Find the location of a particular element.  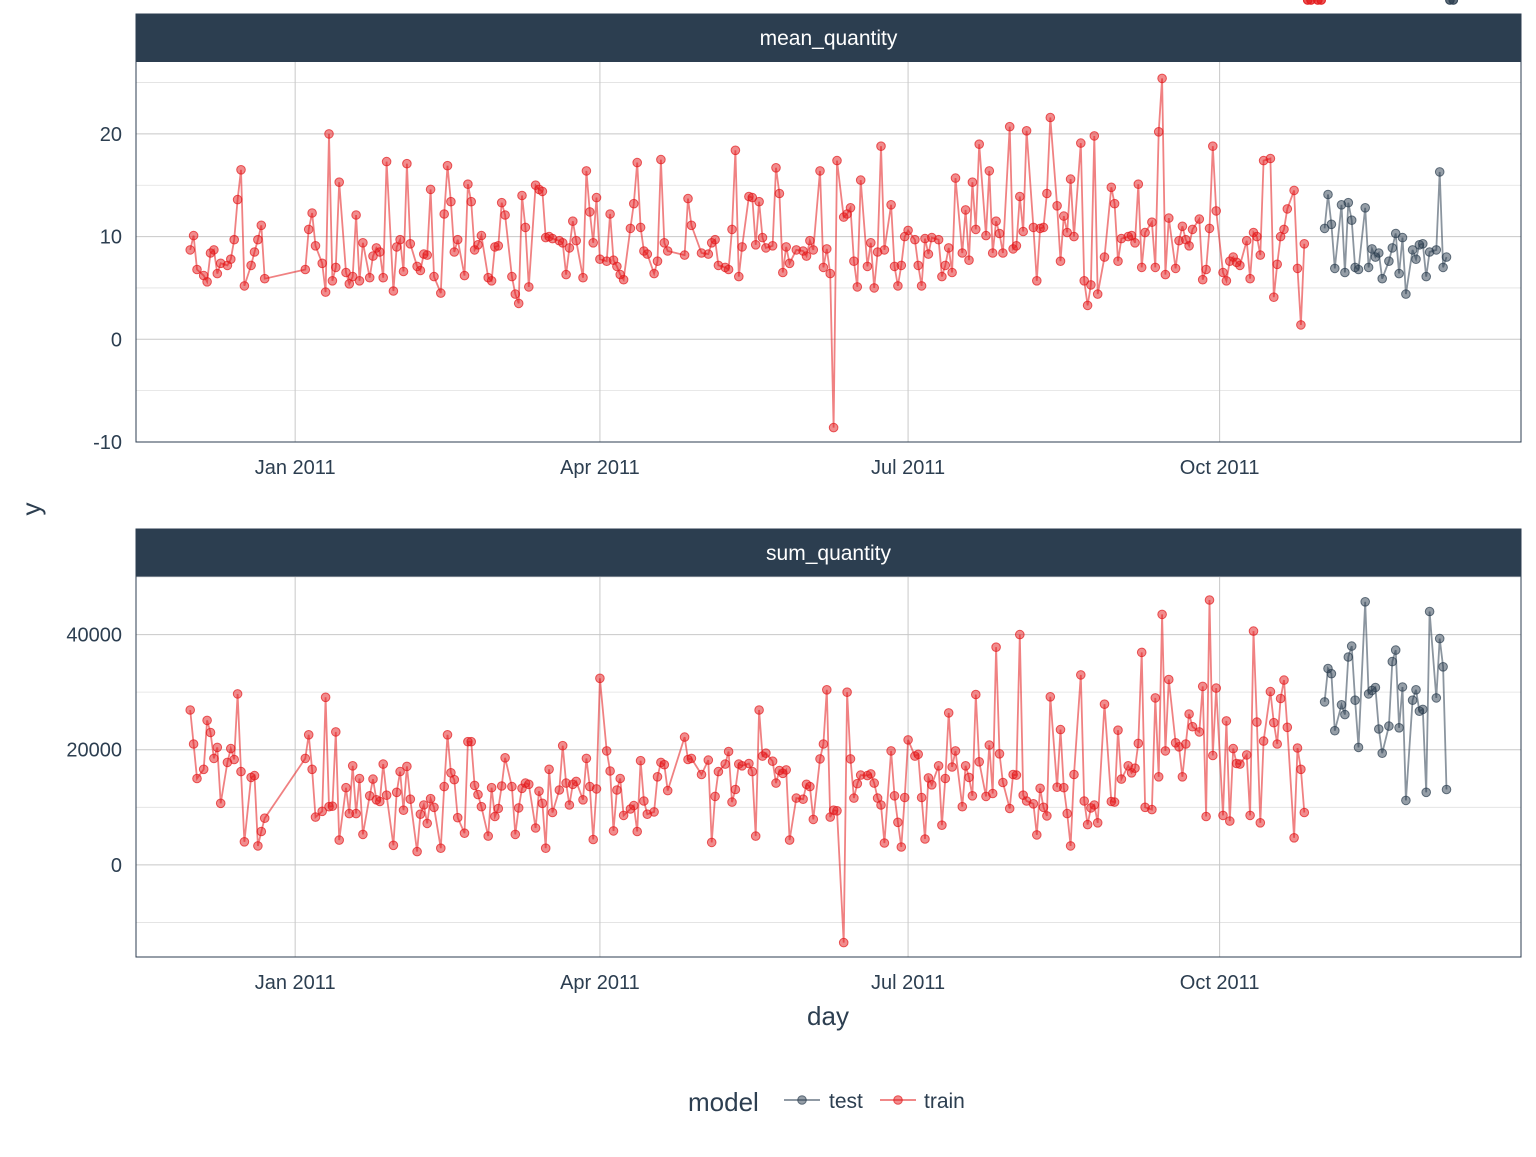

y-tick-label: 20 is located at coordinates (111, 135).